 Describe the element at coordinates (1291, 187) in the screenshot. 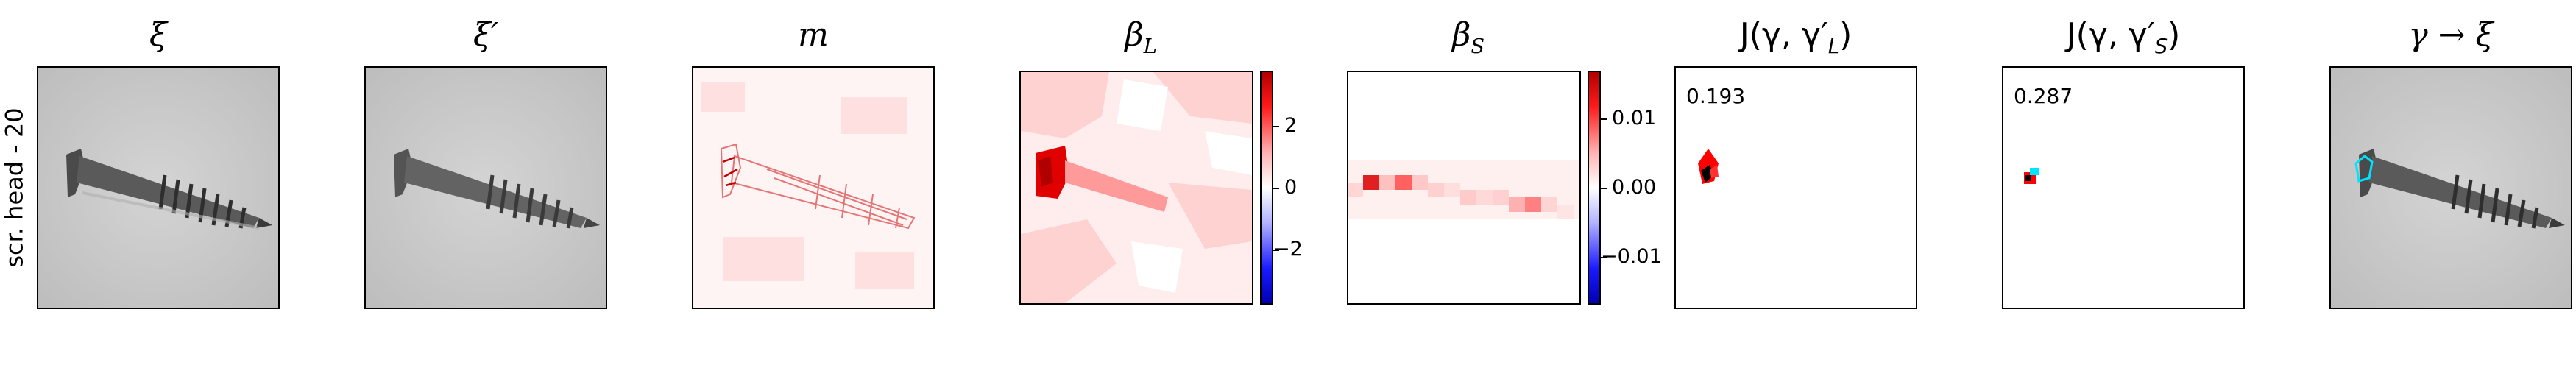

I see `colorbar-L-tick: 0` at that location.